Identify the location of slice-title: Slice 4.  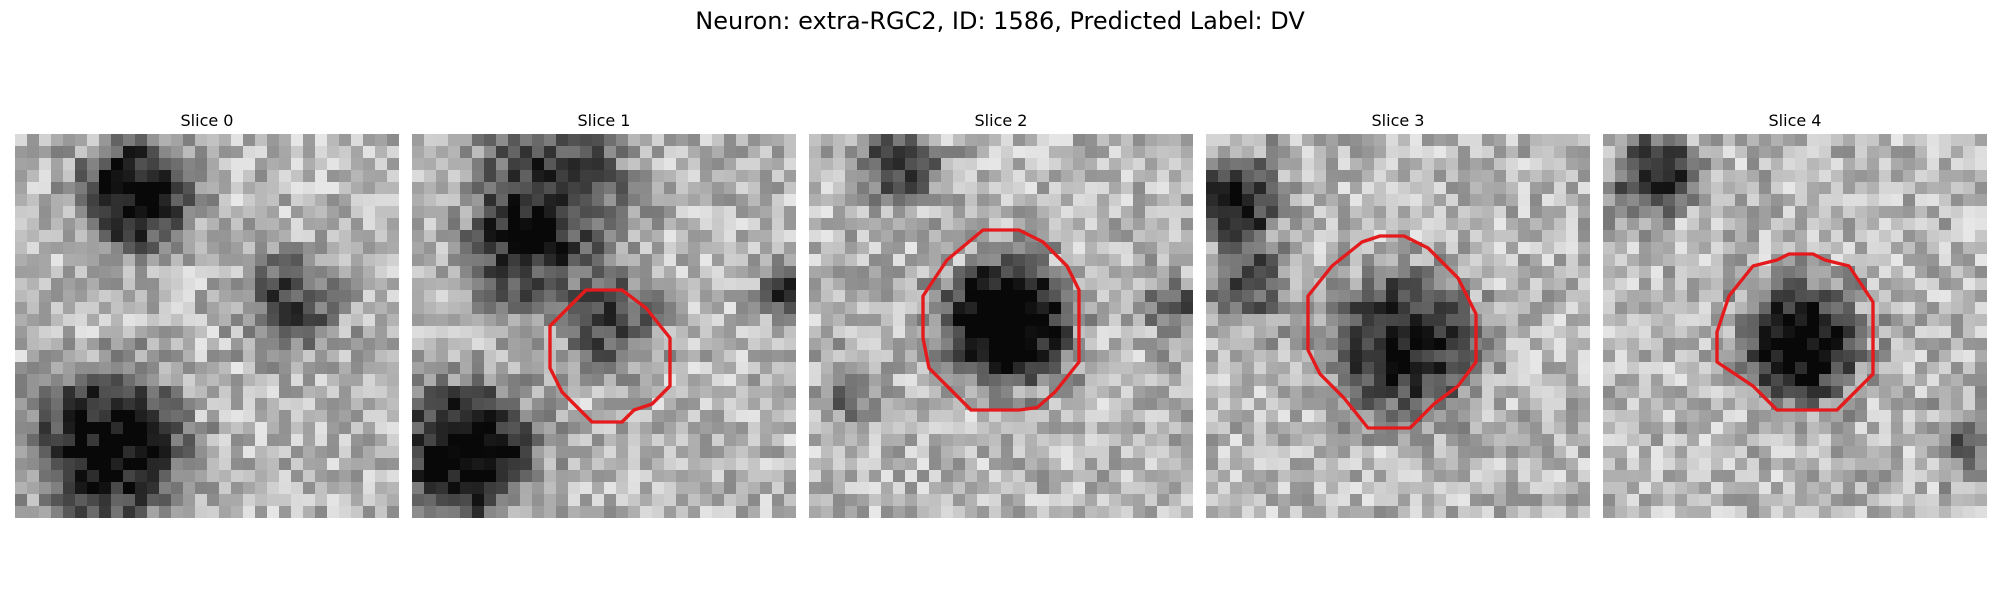
(1795, 120).